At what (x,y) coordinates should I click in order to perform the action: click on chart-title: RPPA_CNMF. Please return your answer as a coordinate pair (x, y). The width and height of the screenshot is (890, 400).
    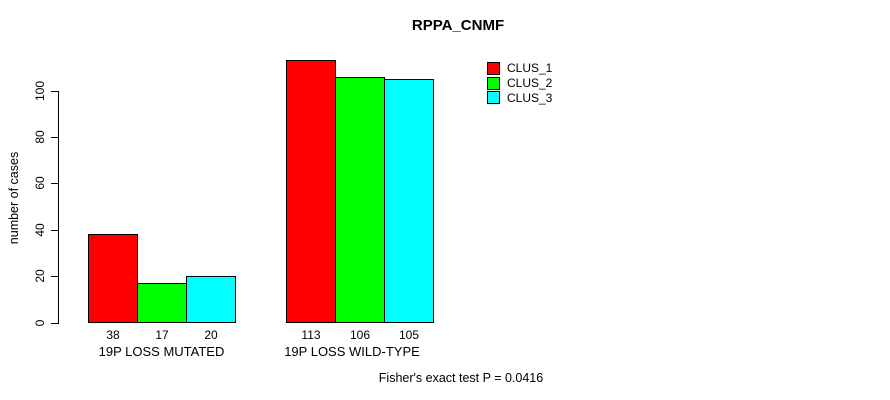
    Looking at the image, I should click on (458, 25).